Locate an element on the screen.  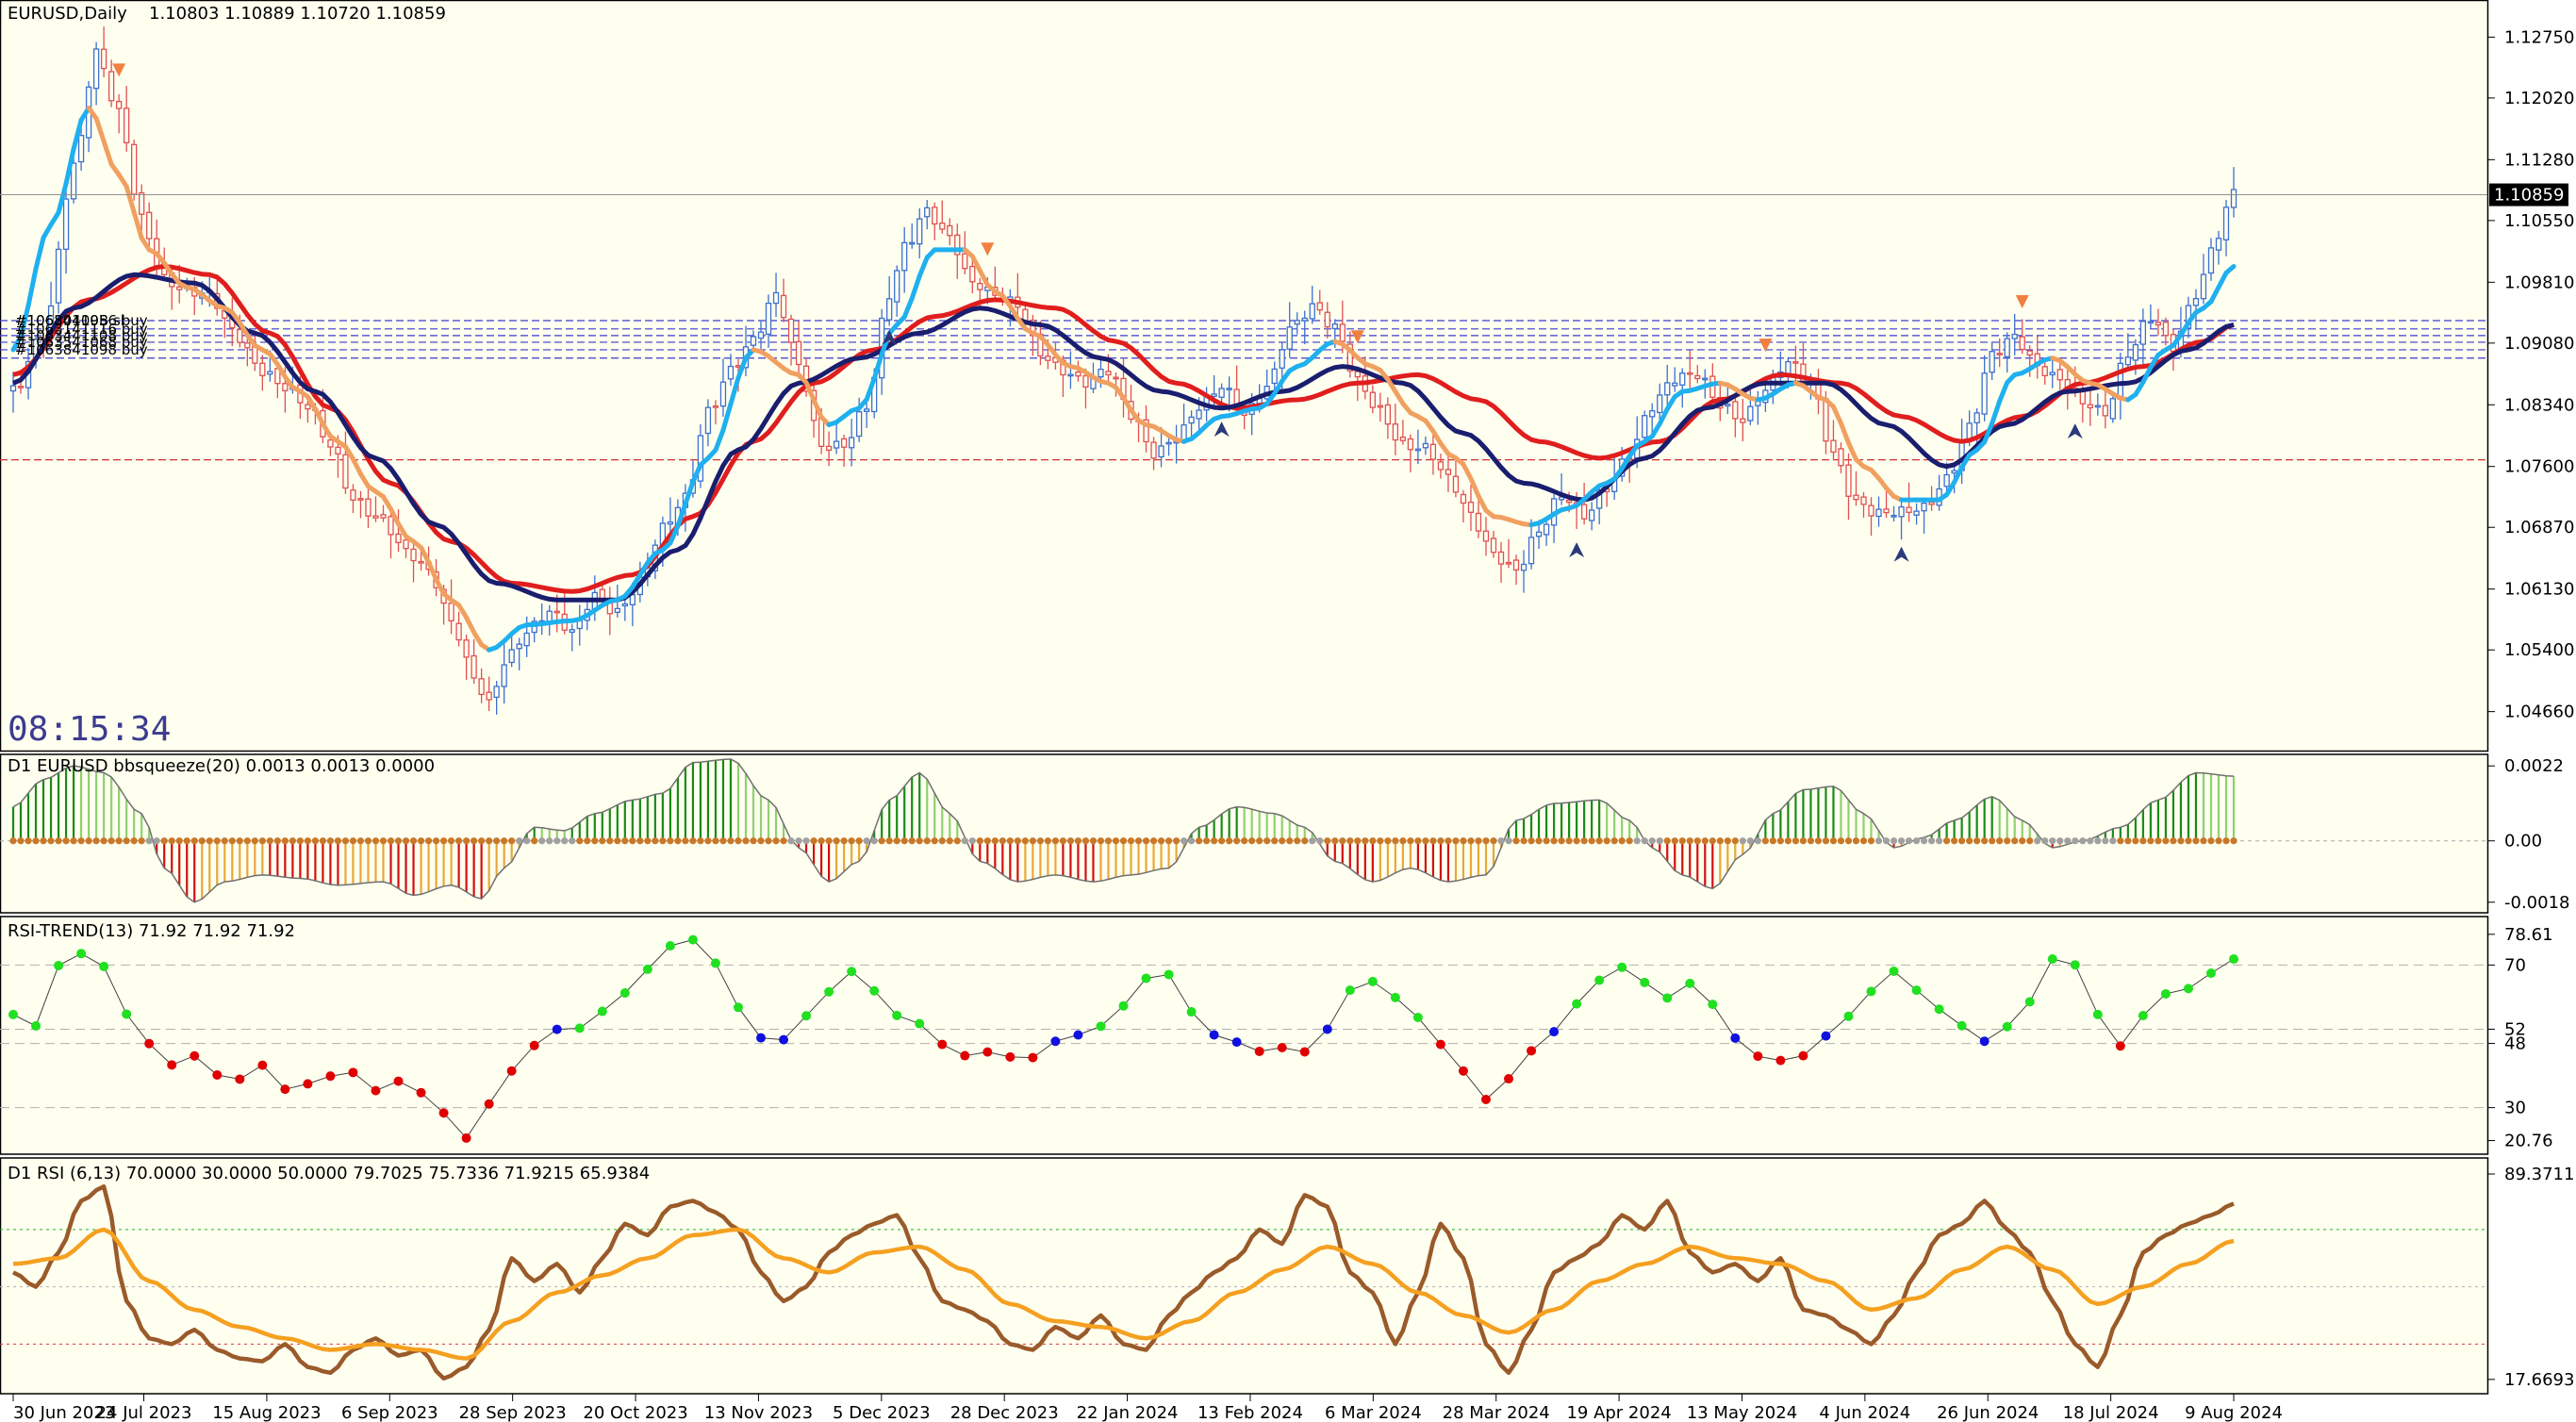
candle-timer: 08:15:34 is located at coordinates (89, 729).